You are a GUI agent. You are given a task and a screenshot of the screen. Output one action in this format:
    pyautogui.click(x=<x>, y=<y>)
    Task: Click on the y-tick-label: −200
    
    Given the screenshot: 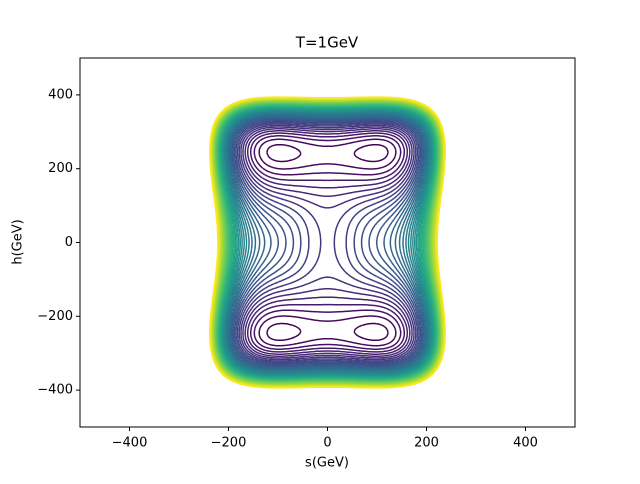 What is the action you would take?
    pyautogui.click(x=55, y=316)
    